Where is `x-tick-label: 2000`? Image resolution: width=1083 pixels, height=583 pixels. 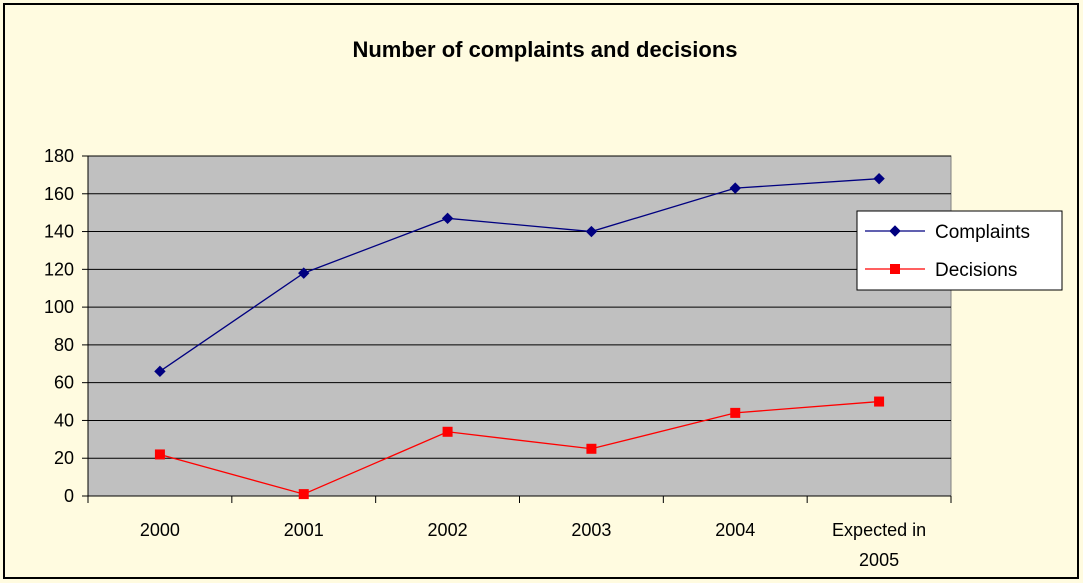 x-tick-label: 2000 is located at coordinates (160, 530).